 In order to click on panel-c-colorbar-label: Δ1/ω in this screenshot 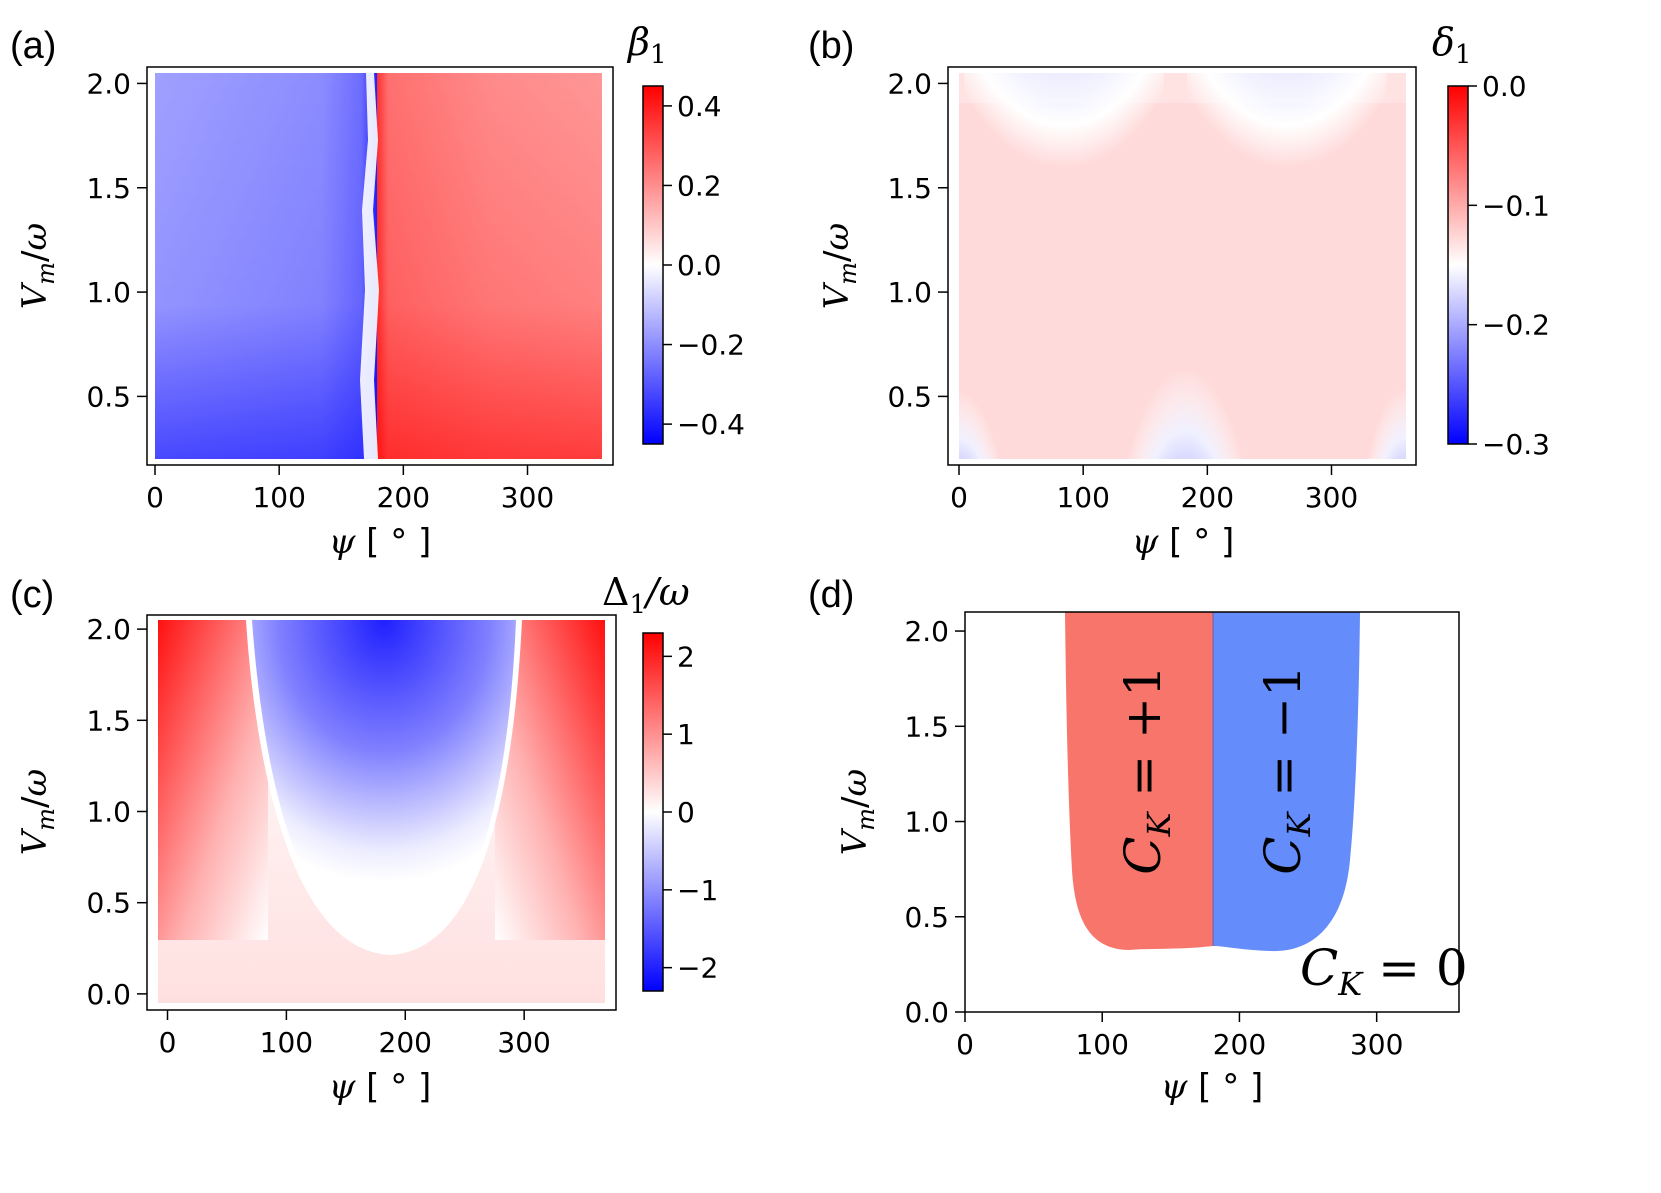, I will do `click(646, 595)`.